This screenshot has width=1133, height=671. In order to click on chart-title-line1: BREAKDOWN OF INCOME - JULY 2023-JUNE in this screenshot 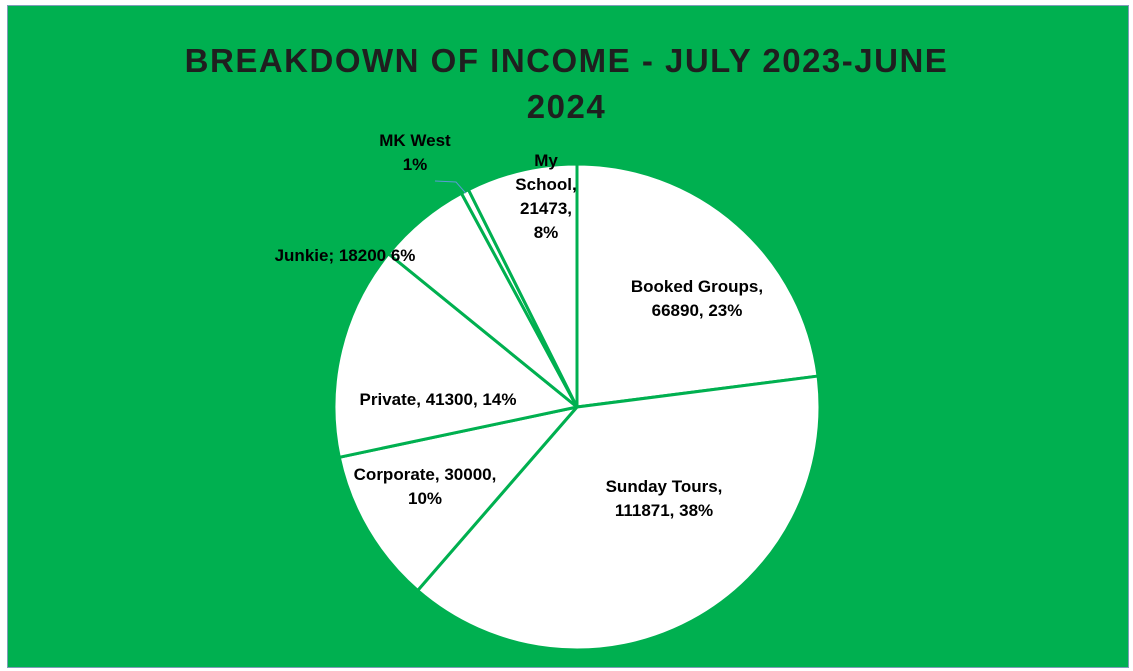, I will do `click(566, 60)`.